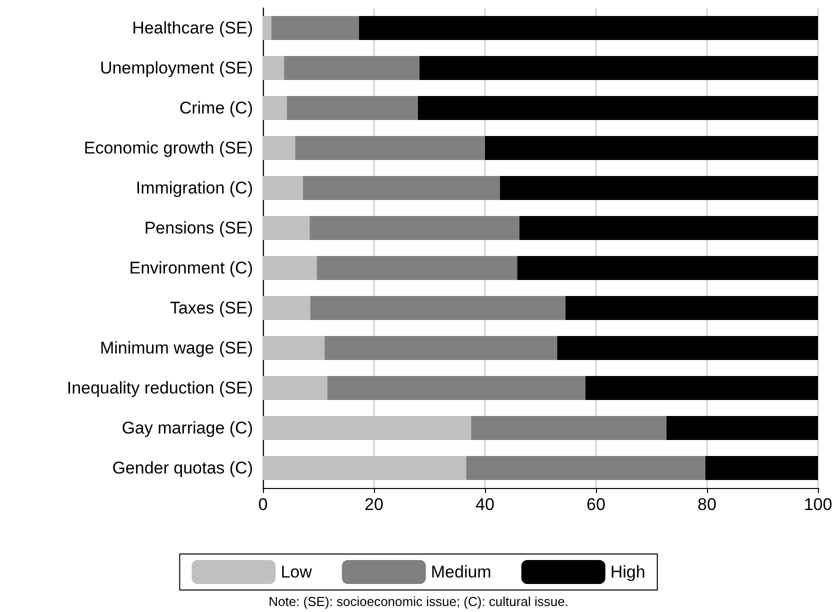  Describe the element at coordinates (198, 228) in the screenshot. I see `y-tick-label: Pensions (SE)` at that location.